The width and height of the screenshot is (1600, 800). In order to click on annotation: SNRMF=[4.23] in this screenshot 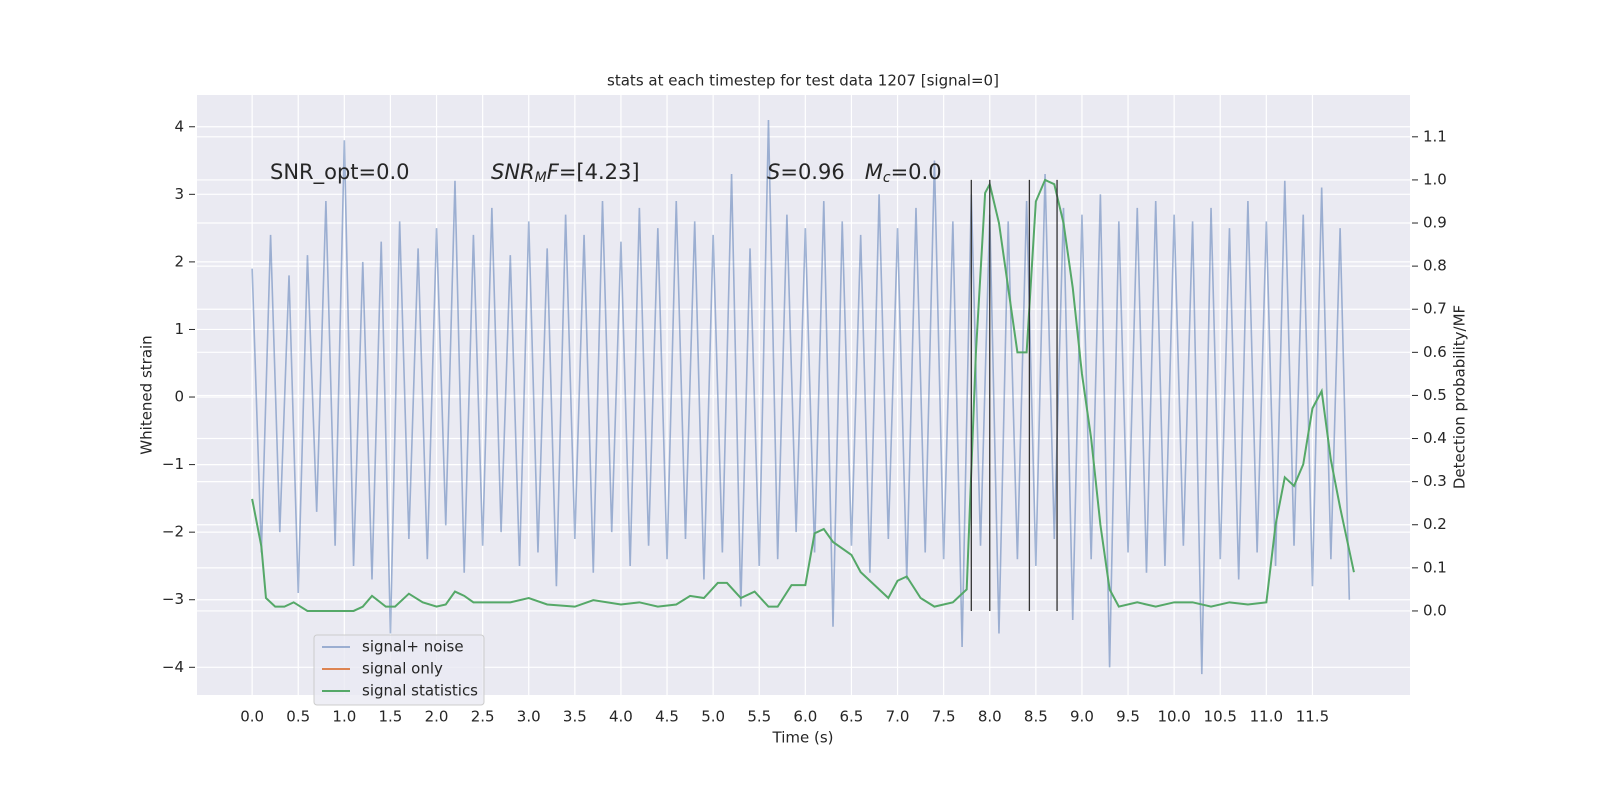, I will do `click(565, 173)`.